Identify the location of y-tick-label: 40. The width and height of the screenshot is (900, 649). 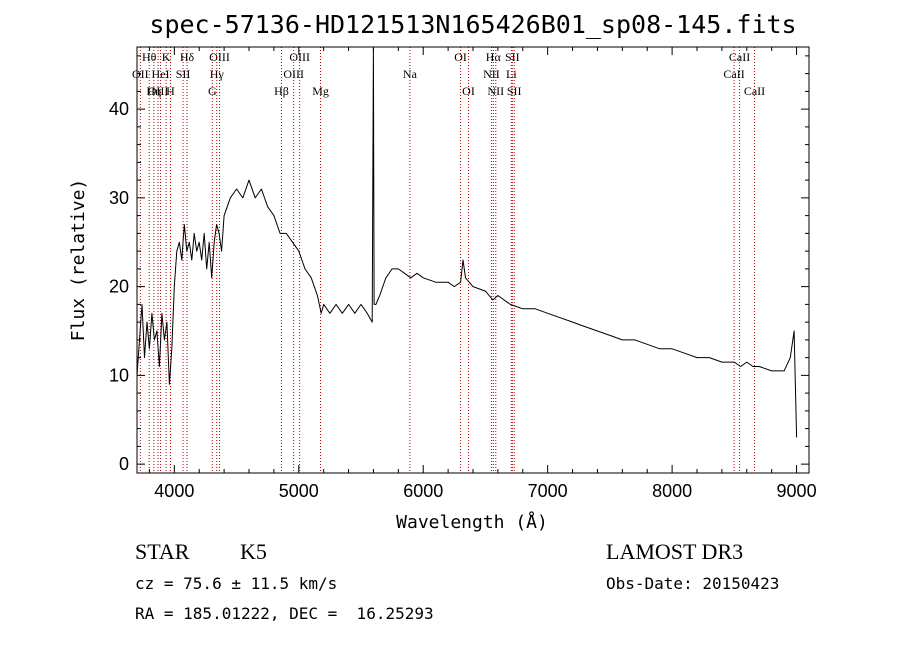
(119, 109).